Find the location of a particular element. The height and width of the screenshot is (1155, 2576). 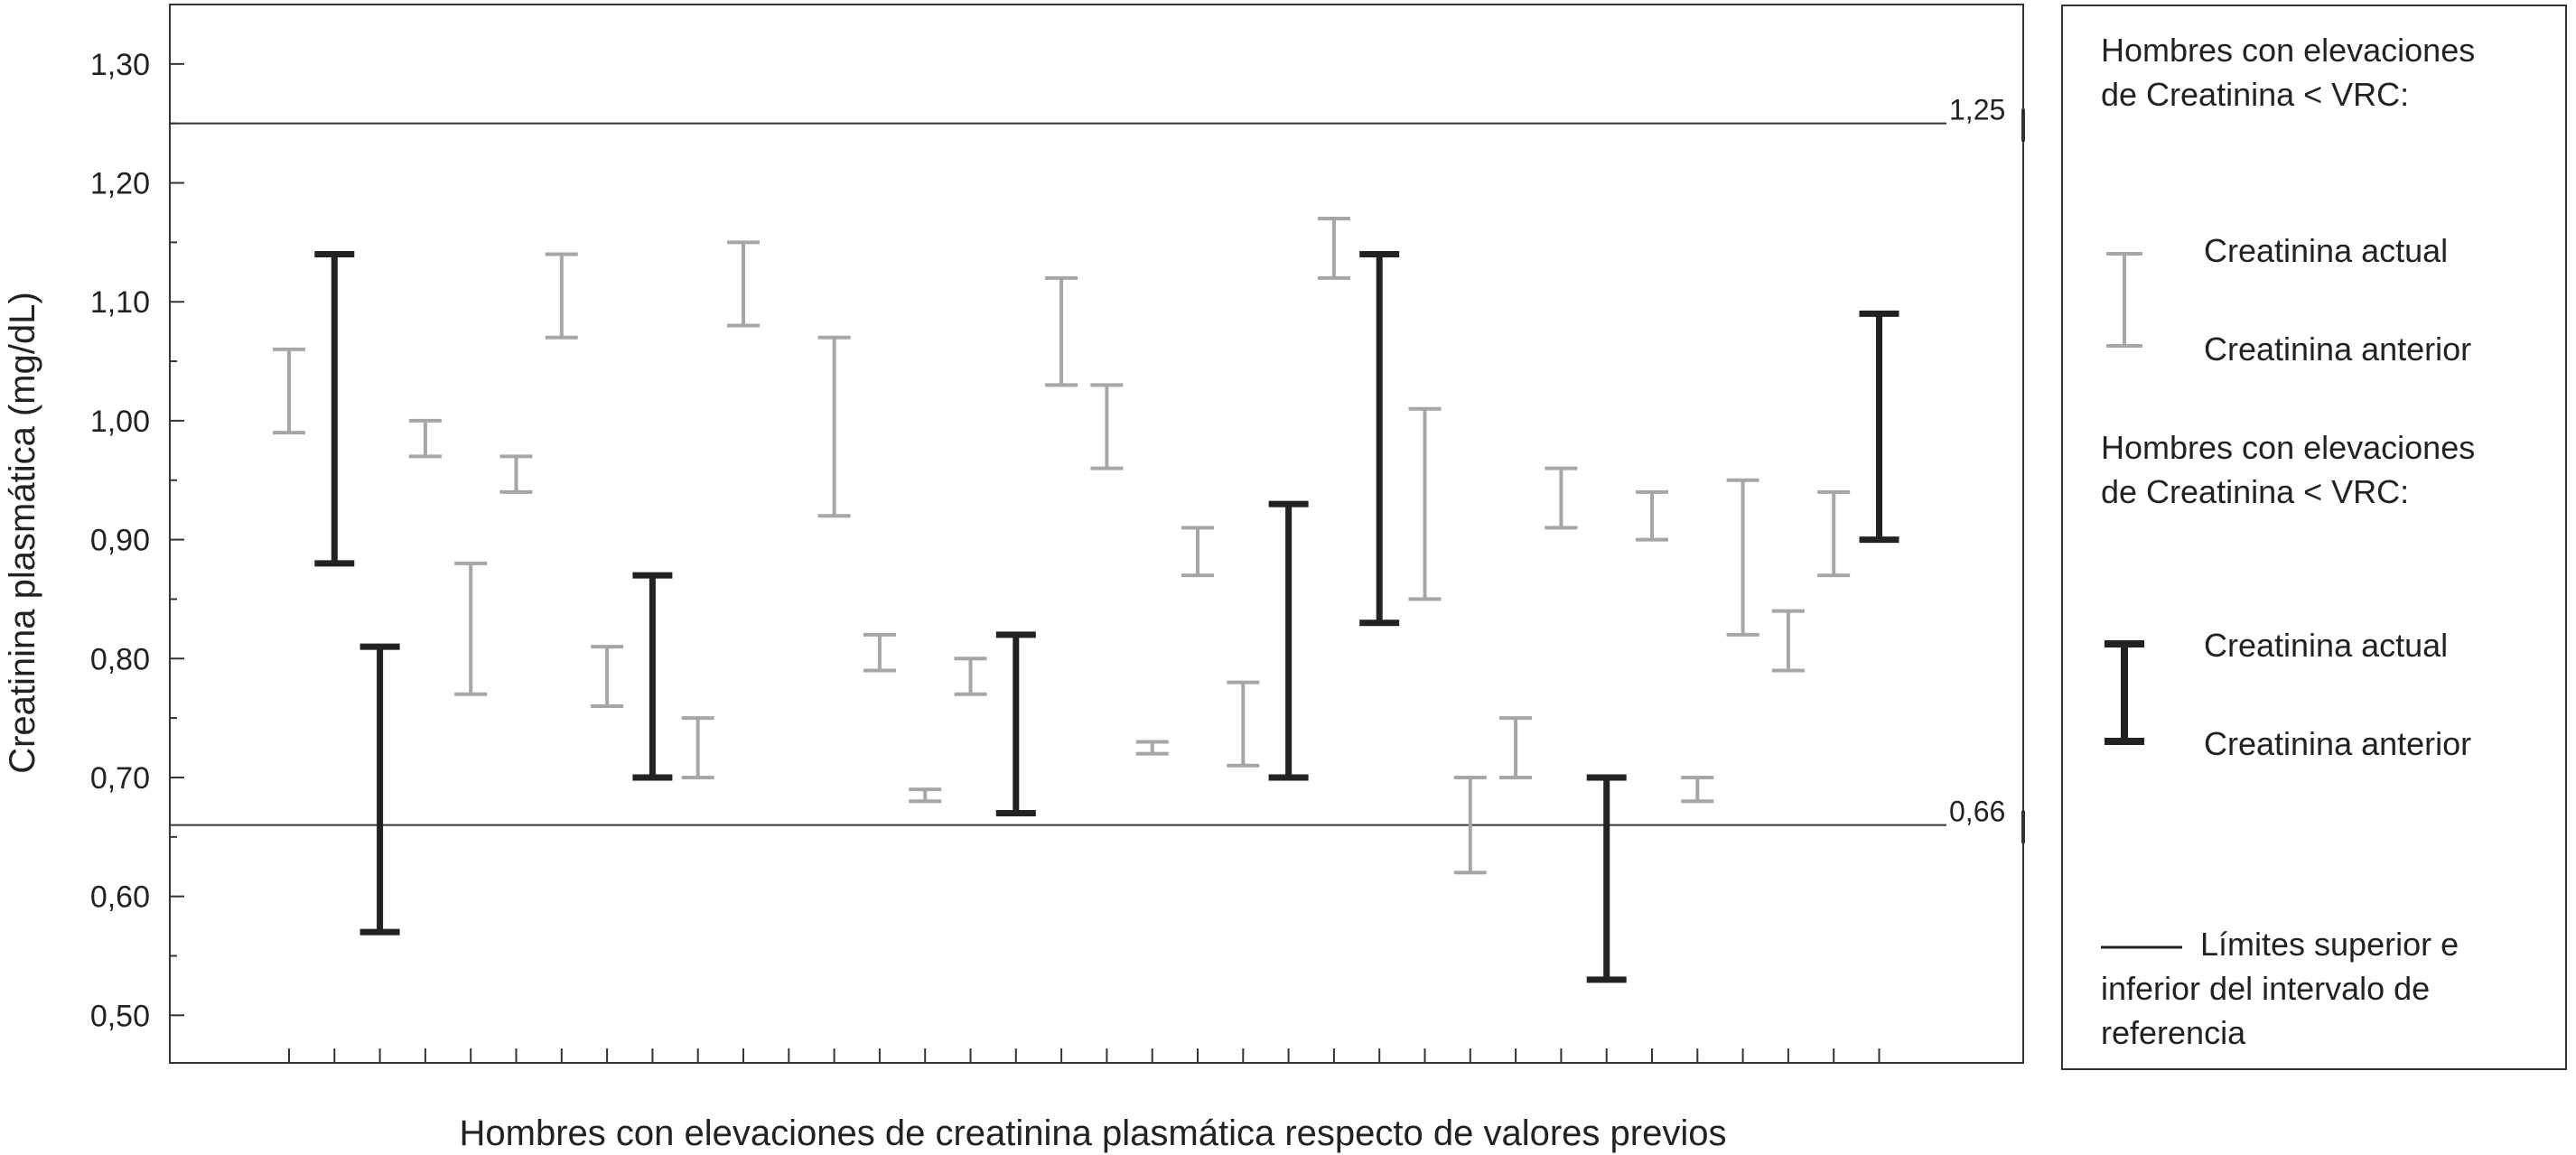

reference-line-label: 0,66 is located at coordinates (1977, 812).